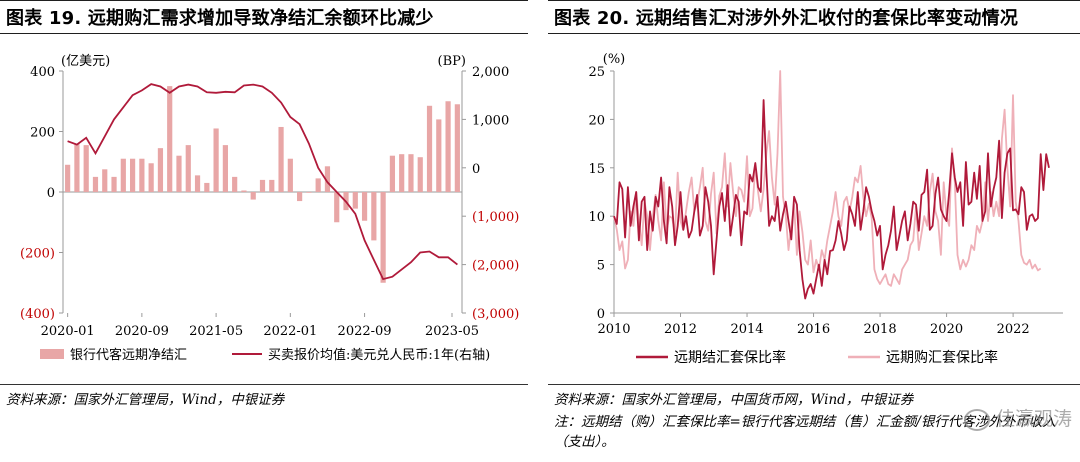 This screenshot has height=462, width=1080. Describe the element at coordinates (290, 331) in the screenshot. I see `x-tick-label: 2022-01` at that location.